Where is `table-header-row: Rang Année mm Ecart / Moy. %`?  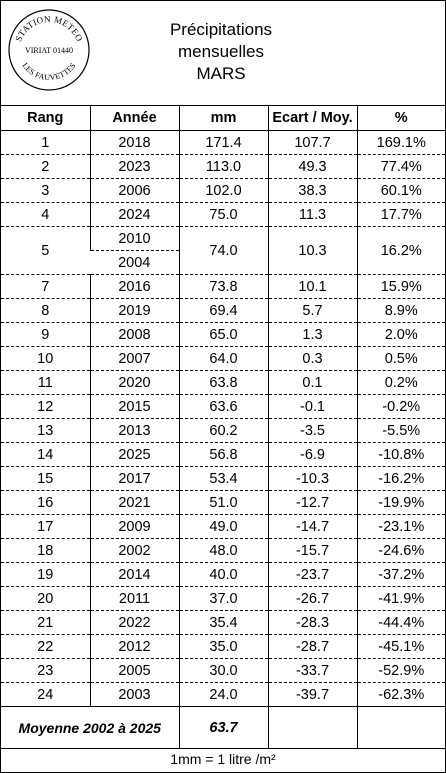
table-header-row: Rang Année mm Ecart / Moy. % is located at coordinates (223, 118).